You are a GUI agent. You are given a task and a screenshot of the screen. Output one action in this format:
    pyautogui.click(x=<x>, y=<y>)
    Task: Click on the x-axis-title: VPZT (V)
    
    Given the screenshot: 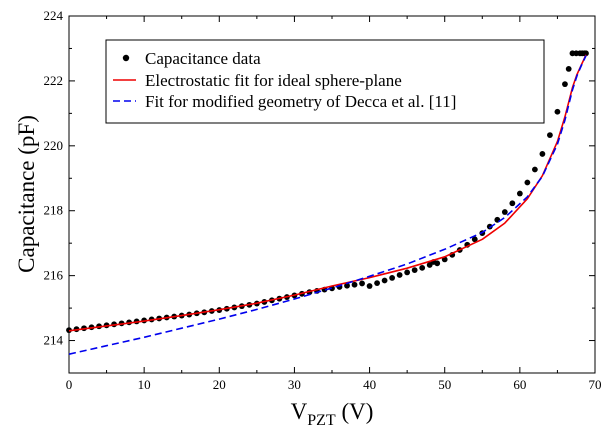 What is the action you would take?
    pyautogui.click(x=332, y=413)
    